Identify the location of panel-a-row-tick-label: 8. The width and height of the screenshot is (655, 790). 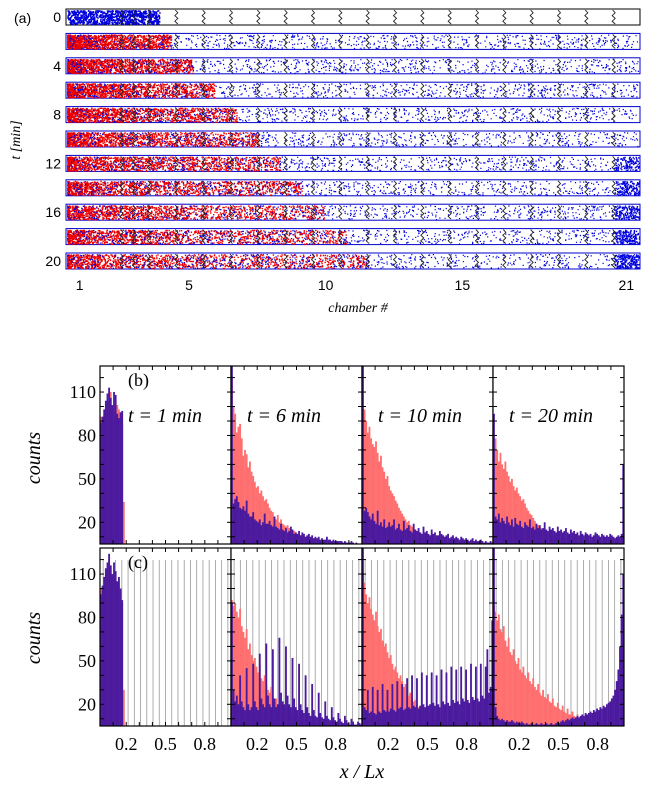
(57, 115).